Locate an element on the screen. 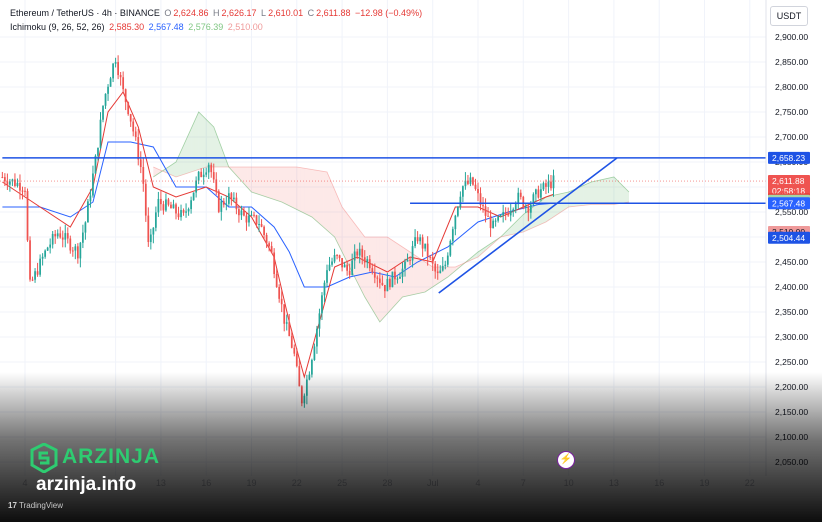 The image size is (822, 522). ichimoku-label: Ichimoku (9, 26, 52, 26) is located at coordinates (57, 27).